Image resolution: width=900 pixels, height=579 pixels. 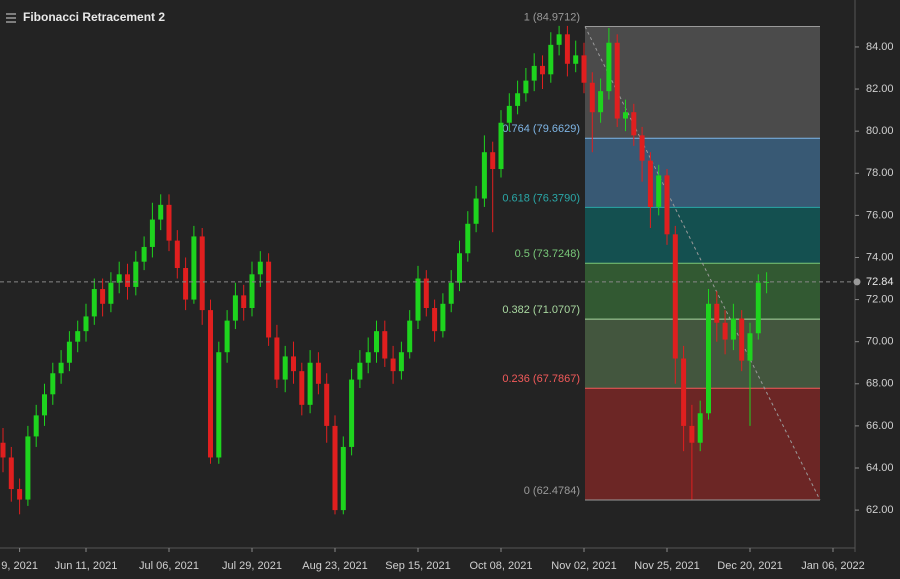 I want to click on x-tick-label: Jan 06, 2022, so click(x=833, y=566).